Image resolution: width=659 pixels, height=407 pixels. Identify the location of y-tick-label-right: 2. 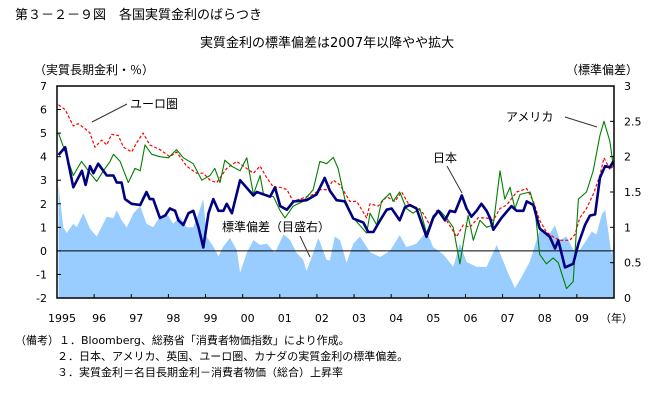
(627, 157).